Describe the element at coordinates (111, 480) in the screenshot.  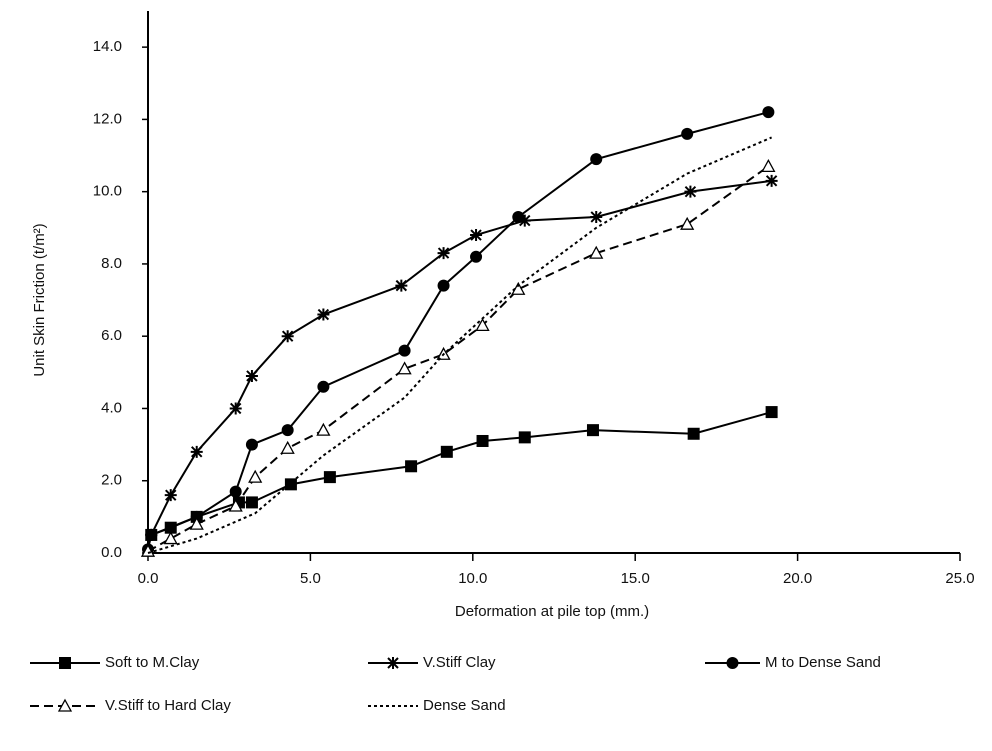
I see `y-tick-label: 2.0` at that location.